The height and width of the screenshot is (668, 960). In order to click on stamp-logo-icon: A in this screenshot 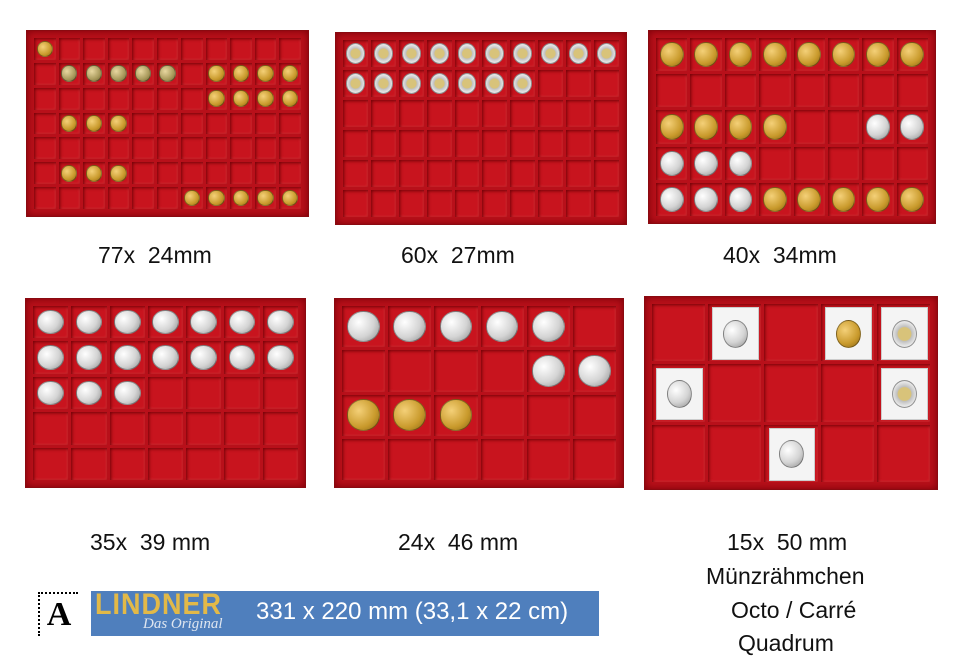, I will do `click(58, 614)`.